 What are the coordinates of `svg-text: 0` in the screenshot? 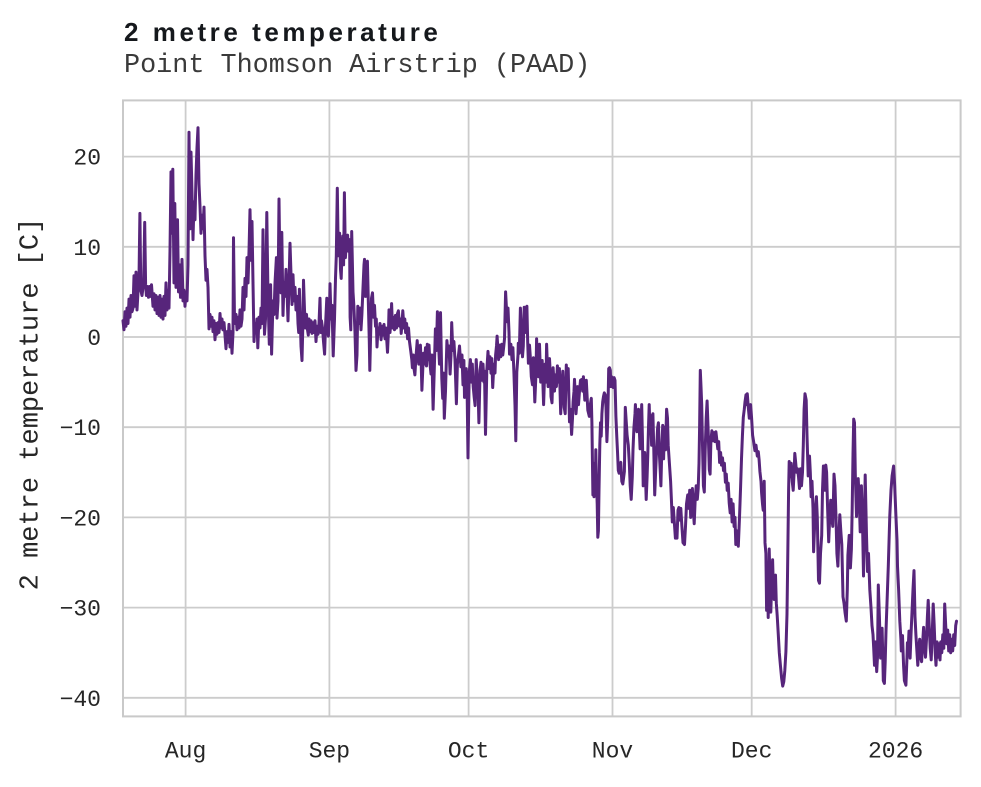 It's located at (94, 339).